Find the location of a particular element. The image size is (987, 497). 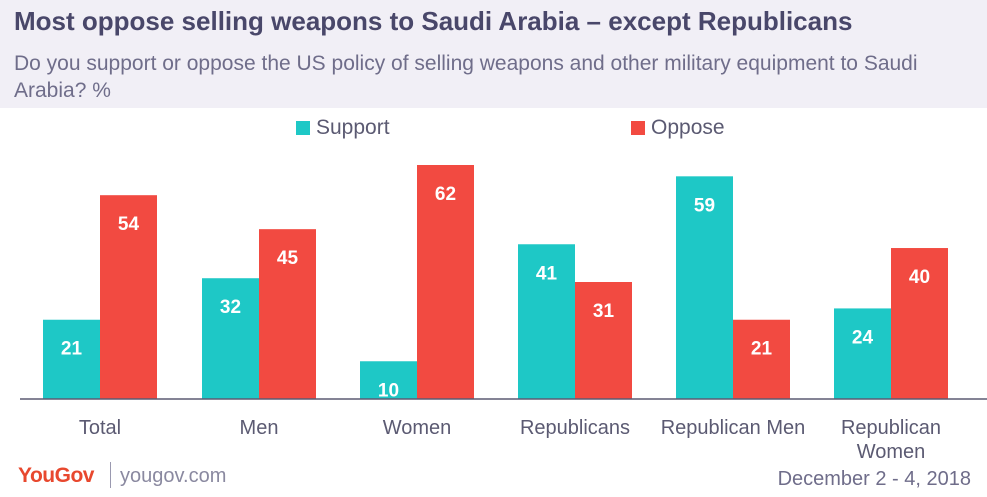

data-label-support-5: 24 is located at coordinates (863, 337).